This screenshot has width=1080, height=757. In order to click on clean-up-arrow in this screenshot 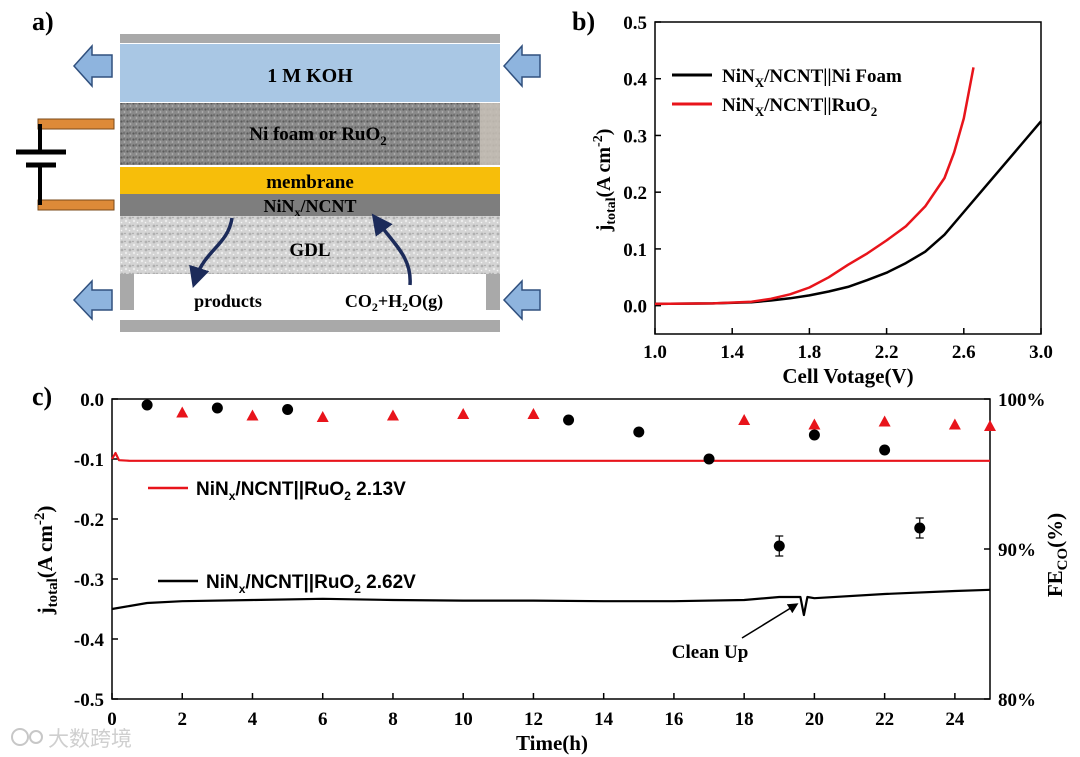, I will do `click(770, 621)`.